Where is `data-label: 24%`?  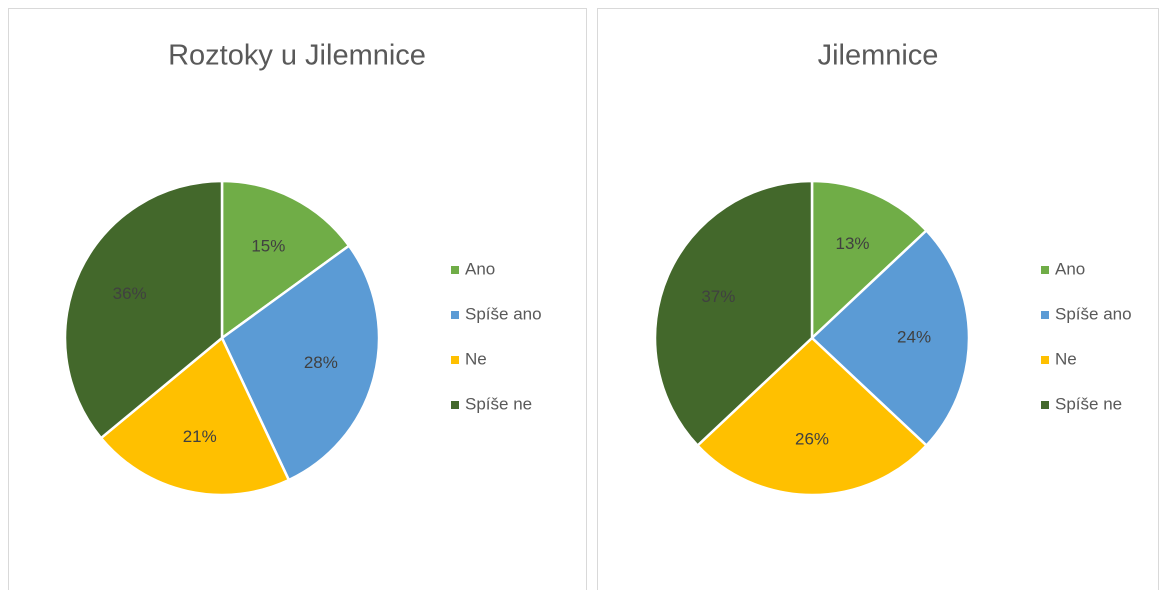 data-label: 24% is located at coordinates (914, 336).